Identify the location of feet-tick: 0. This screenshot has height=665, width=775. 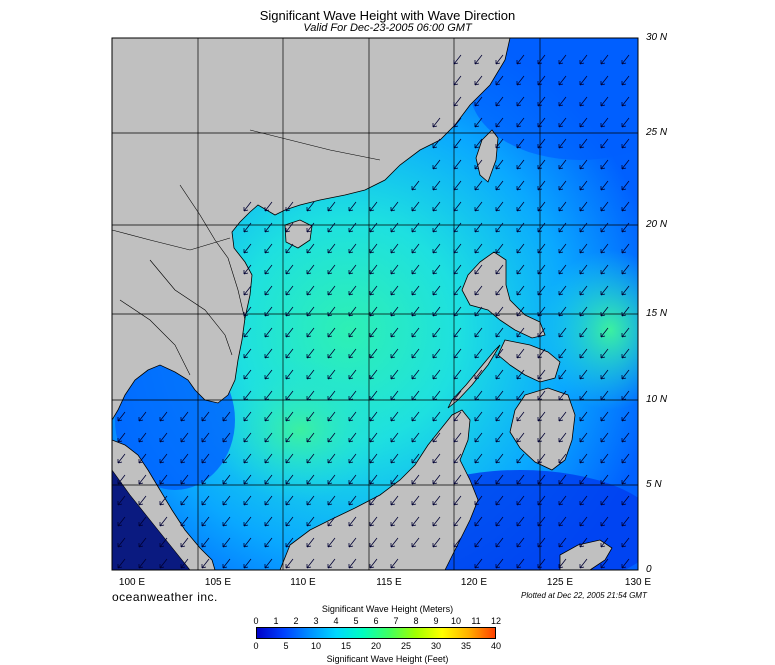
(256, 646).